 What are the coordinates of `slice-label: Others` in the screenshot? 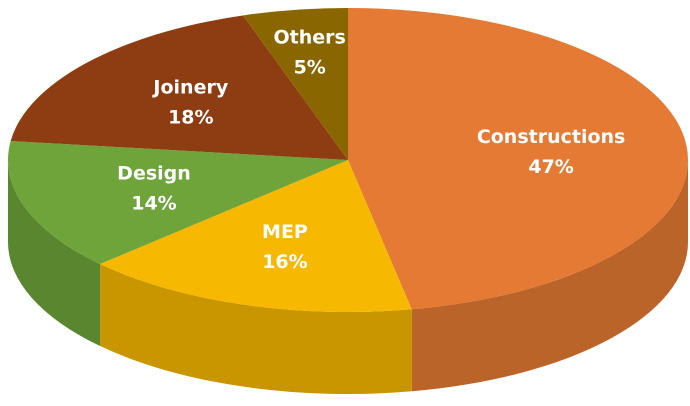 It's located at (310, 37).